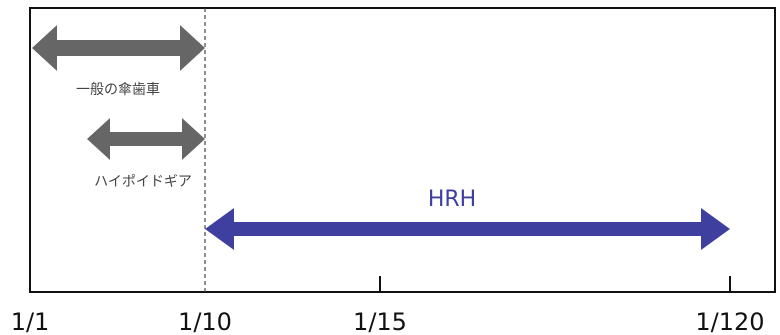  What do you see at coordinates (143, 182) in the screenshot?
I see `range-label-hypoid: ハイポイドギア` at bounding box center [143, 182].